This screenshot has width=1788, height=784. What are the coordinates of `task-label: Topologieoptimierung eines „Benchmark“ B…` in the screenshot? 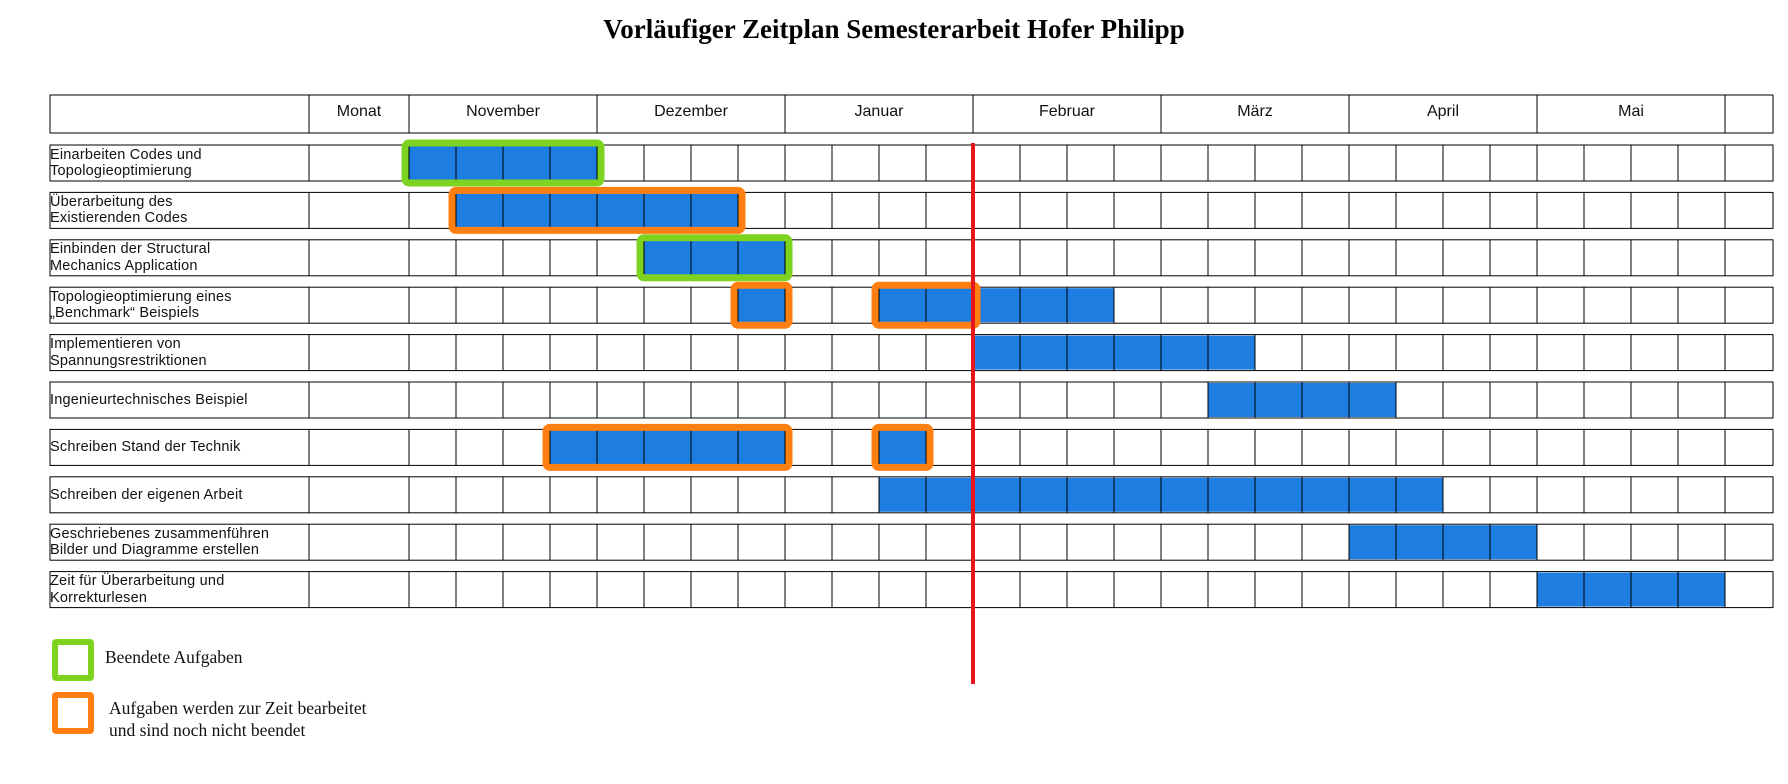 It's located at (141, 305).